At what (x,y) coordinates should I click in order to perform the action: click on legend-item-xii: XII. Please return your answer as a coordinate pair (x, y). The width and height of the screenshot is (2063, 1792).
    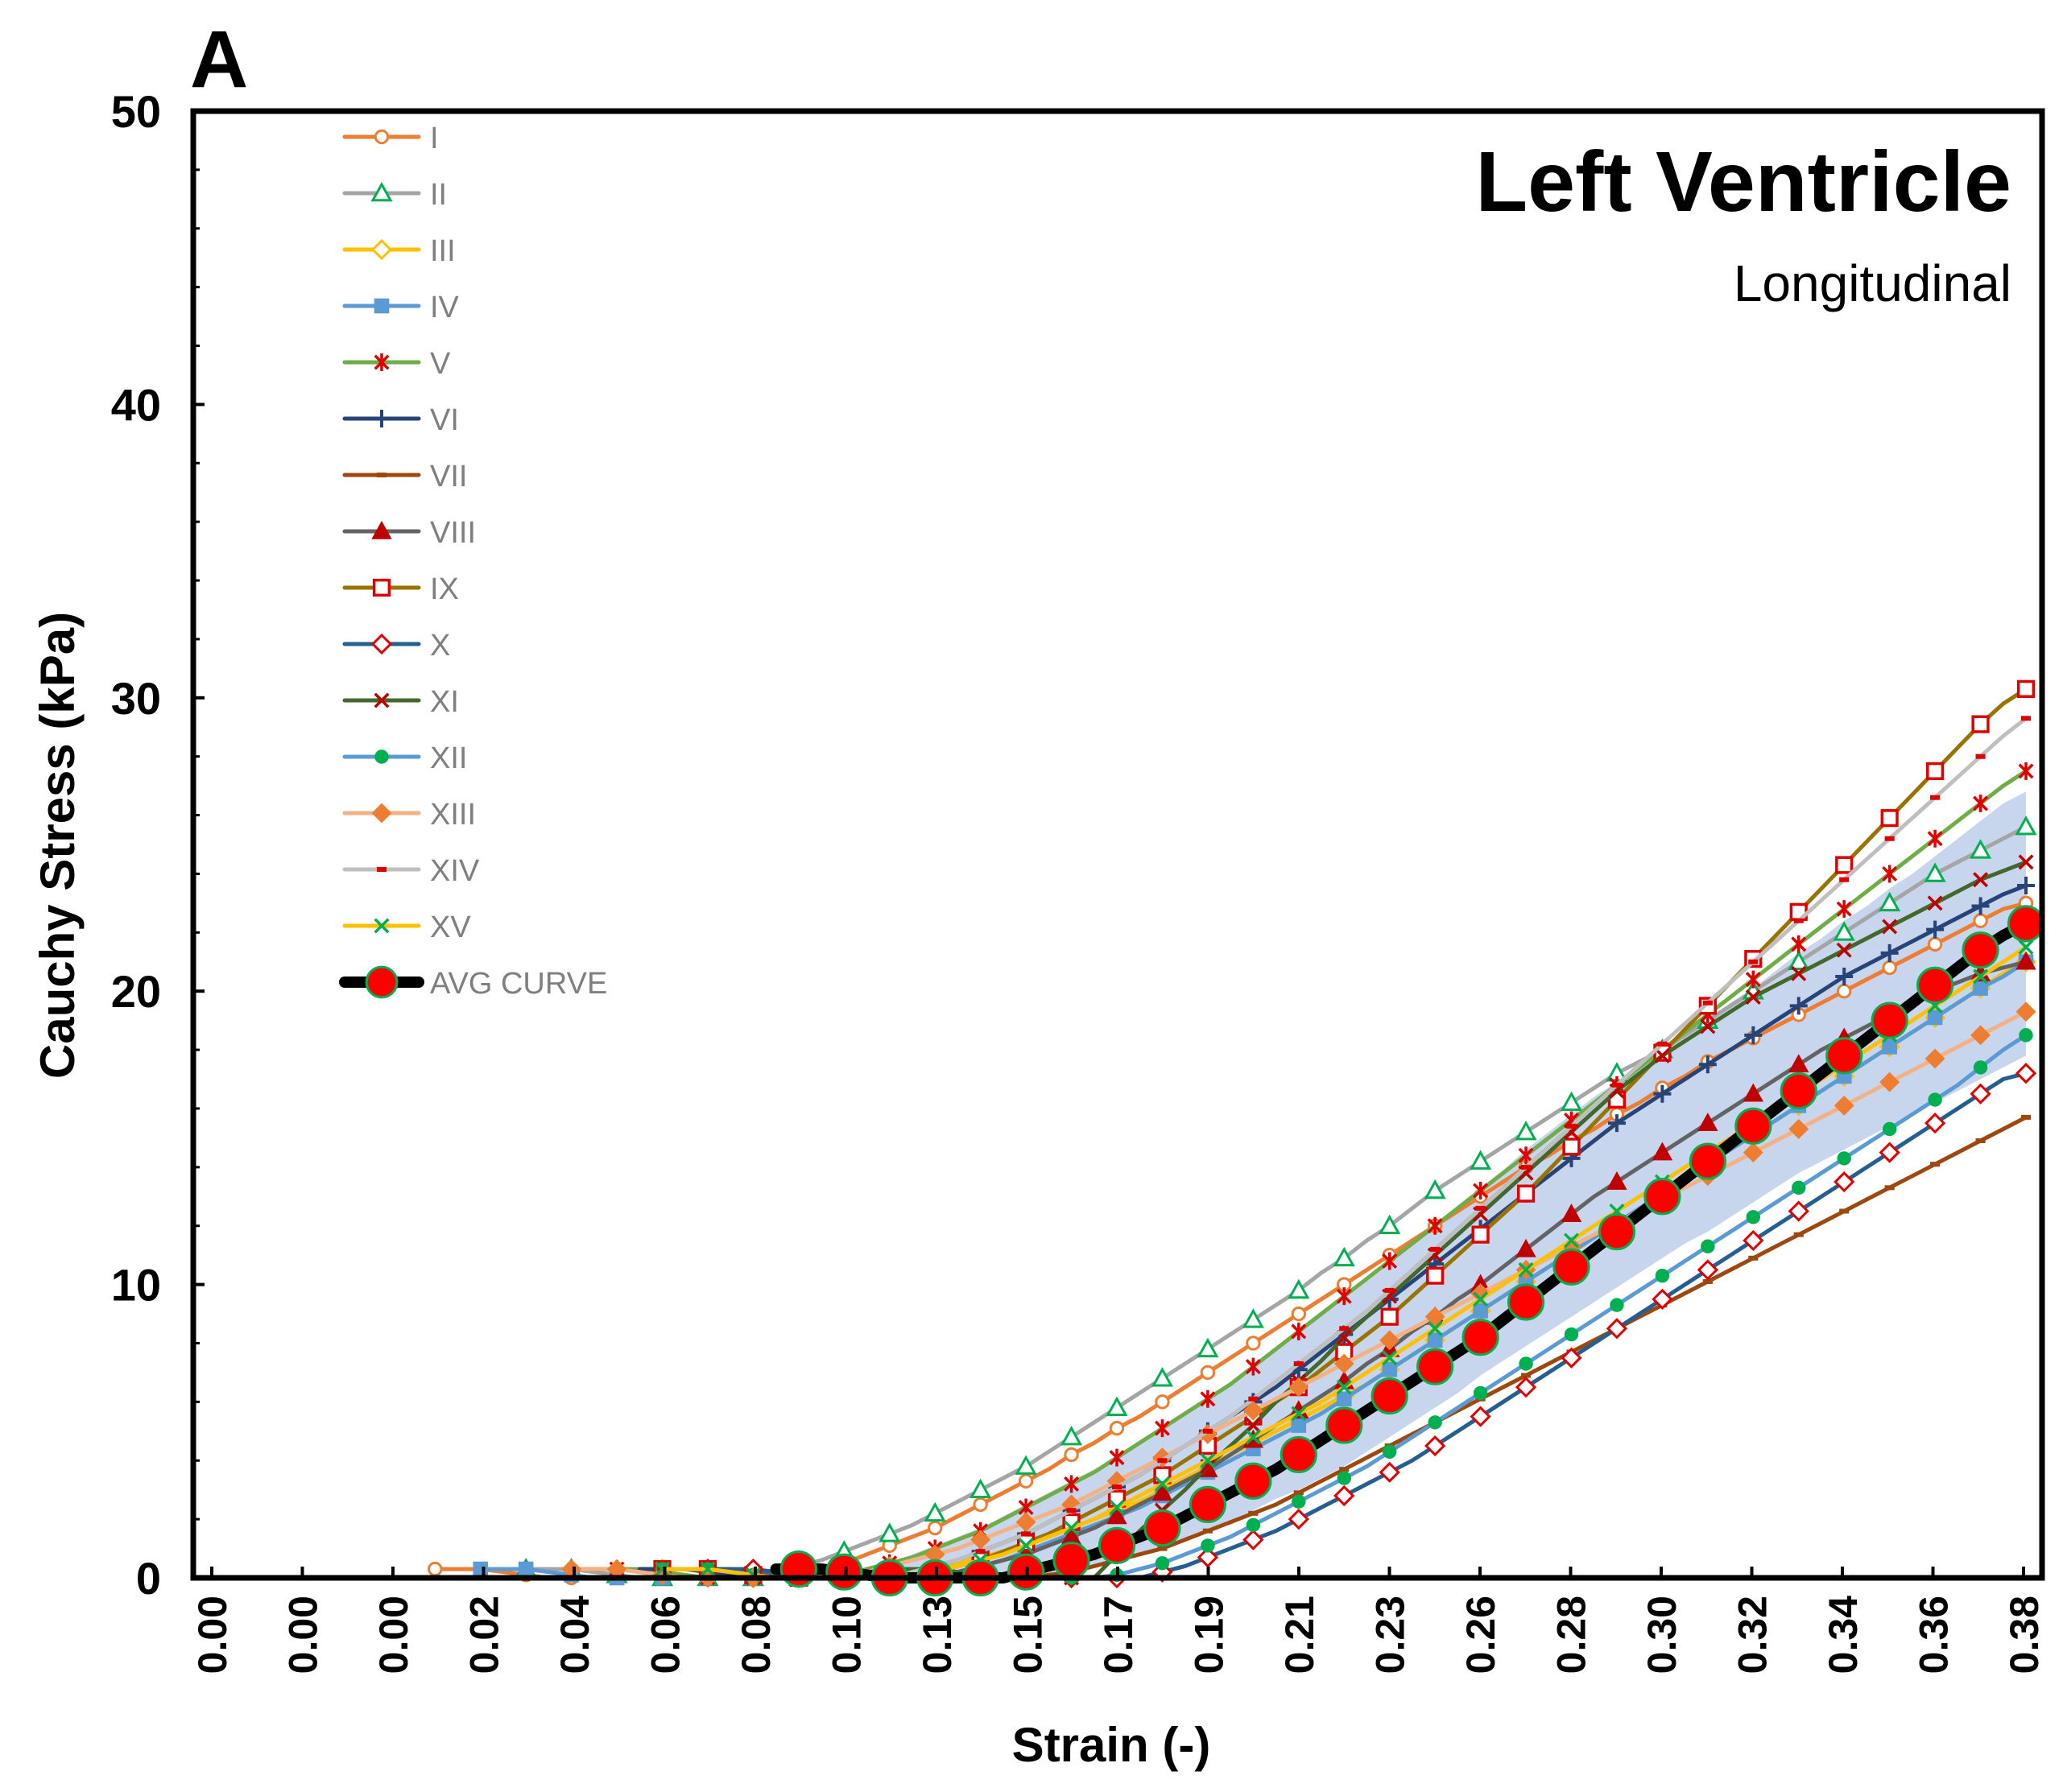
    Looking at the image, I should click on (405, 758).